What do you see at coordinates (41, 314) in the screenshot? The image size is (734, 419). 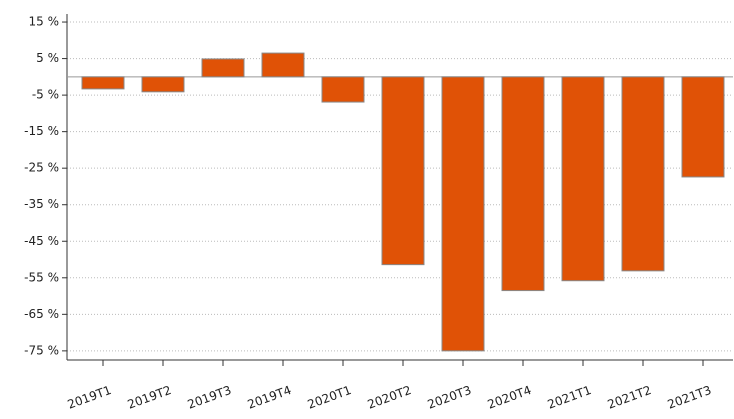 I see `y-tick-label: -65 %` at bounding box center [41, 314].